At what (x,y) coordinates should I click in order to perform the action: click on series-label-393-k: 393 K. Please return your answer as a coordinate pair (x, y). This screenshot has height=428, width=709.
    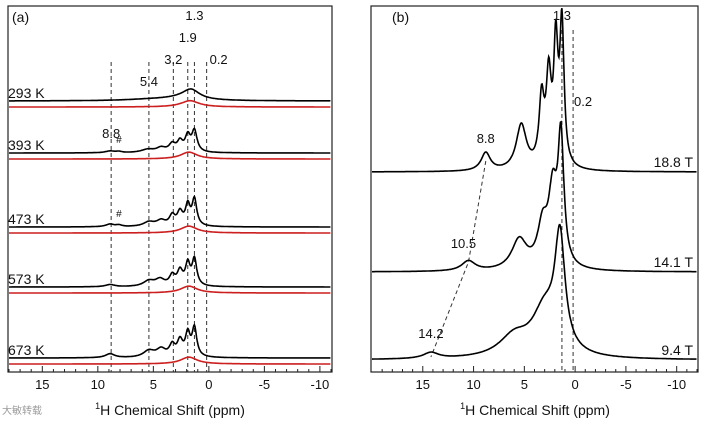
    Looking at the image, I should click on (26, 145).